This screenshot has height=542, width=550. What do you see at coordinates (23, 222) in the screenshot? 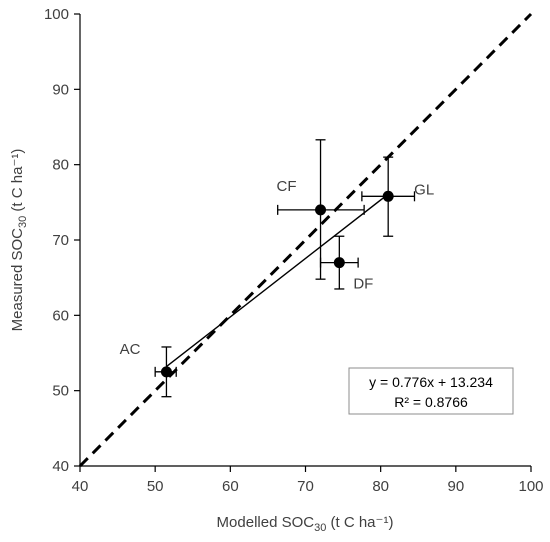
I see `y-axis-title-subscript: 30` at bounding box center [23, 222].